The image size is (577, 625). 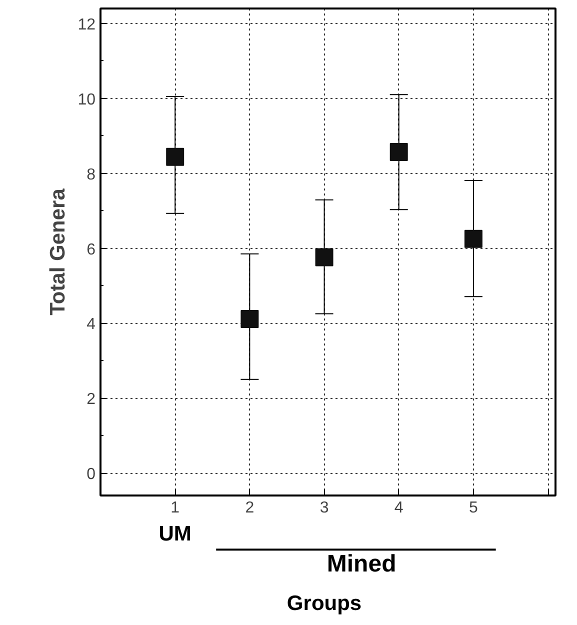 I want to click on y-tick-label: 8, so click(x=91, y=175).